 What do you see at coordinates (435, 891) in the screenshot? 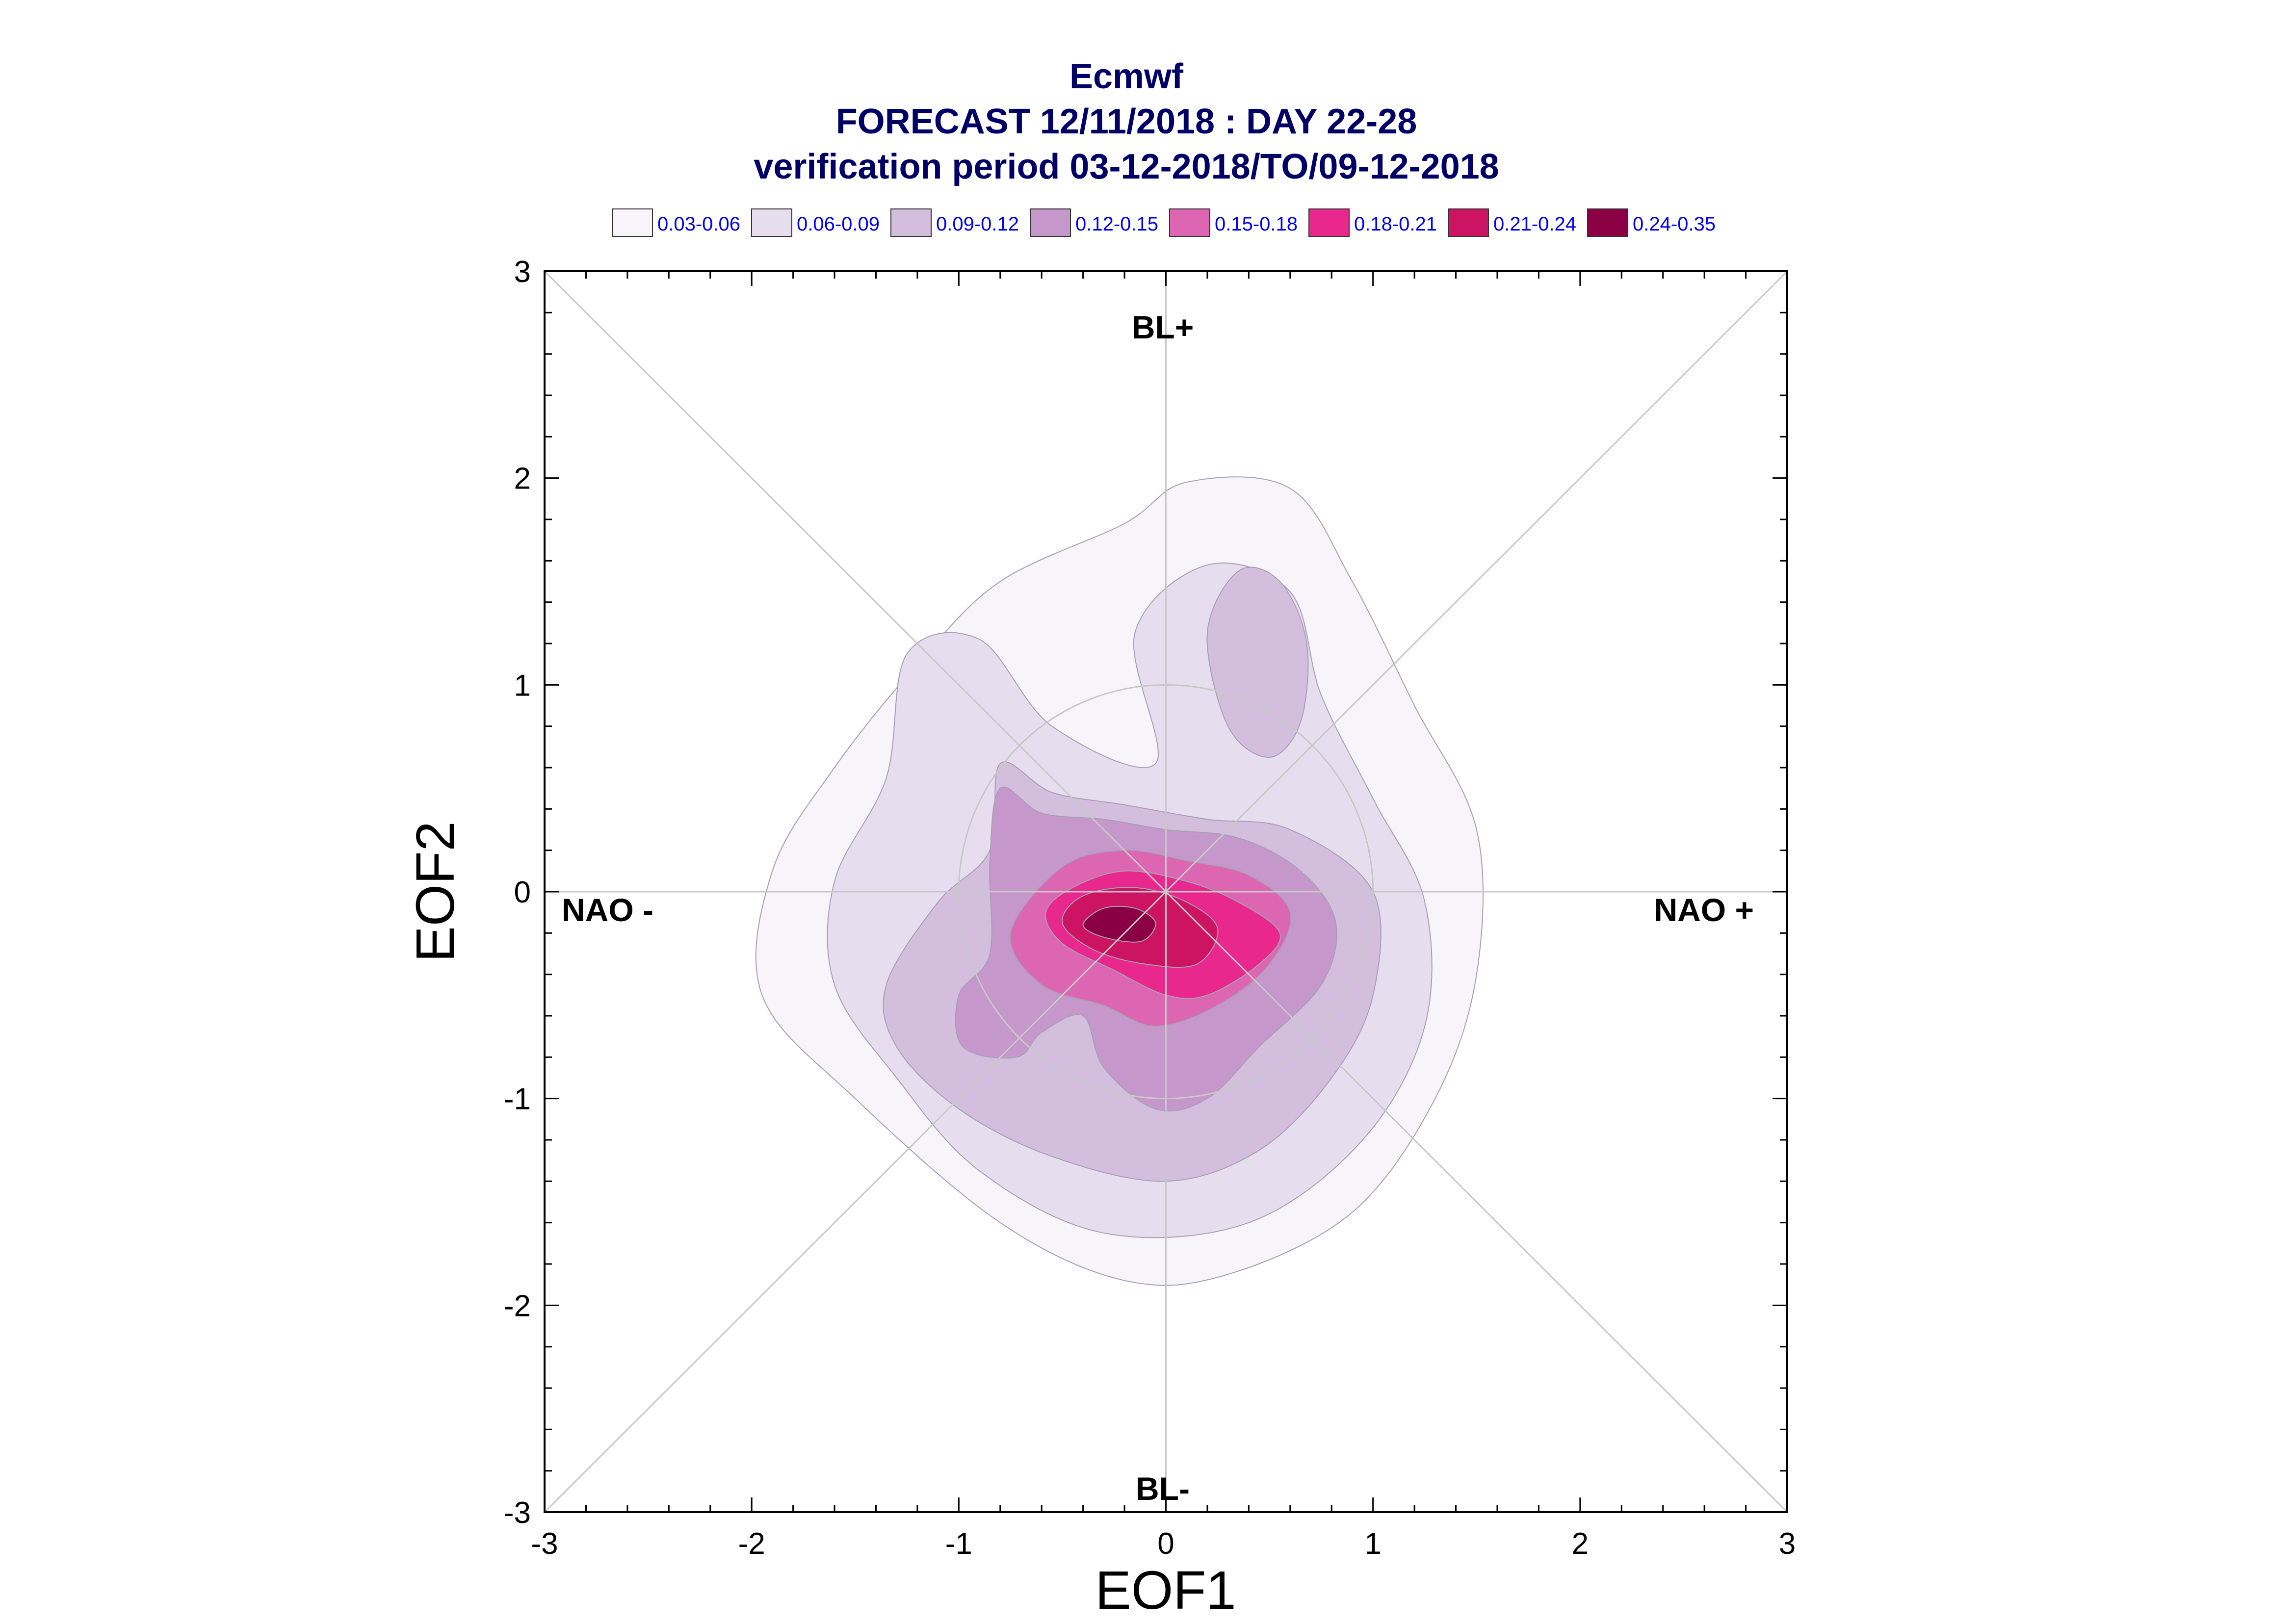
I see `y-axis-title: EOF2` at bounding box center [435, 891].